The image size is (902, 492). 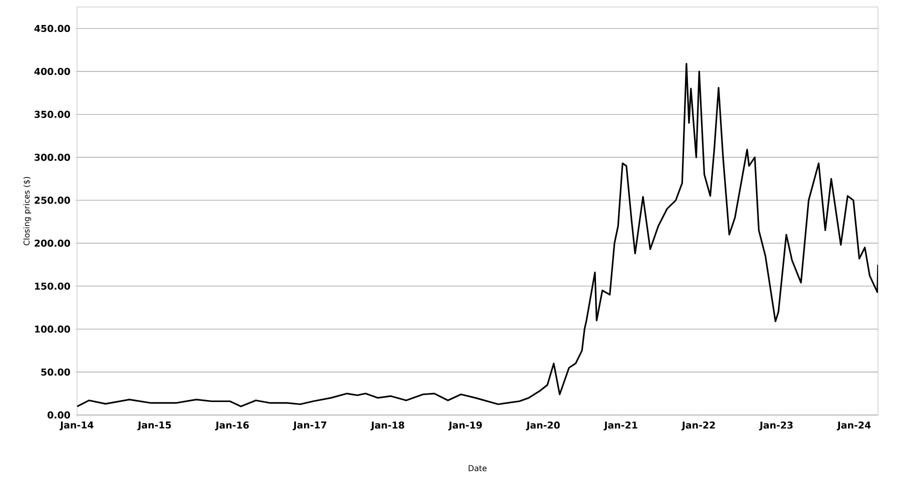 What do you see at coordinates (52, 243) in the screenshot?
I see `y-tick-label: 200.00` at bounding box center [52, 243].